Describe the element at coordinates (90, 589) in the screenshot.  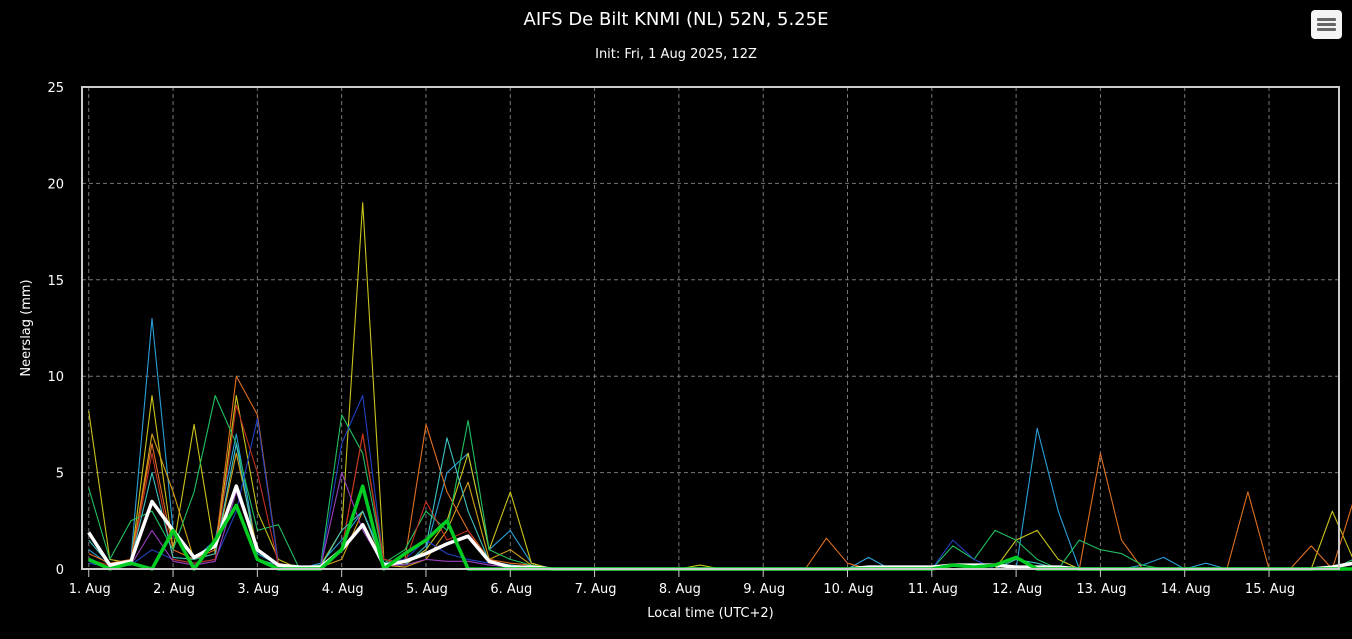
I see `x-tick-label: 1. Aug` at that location.